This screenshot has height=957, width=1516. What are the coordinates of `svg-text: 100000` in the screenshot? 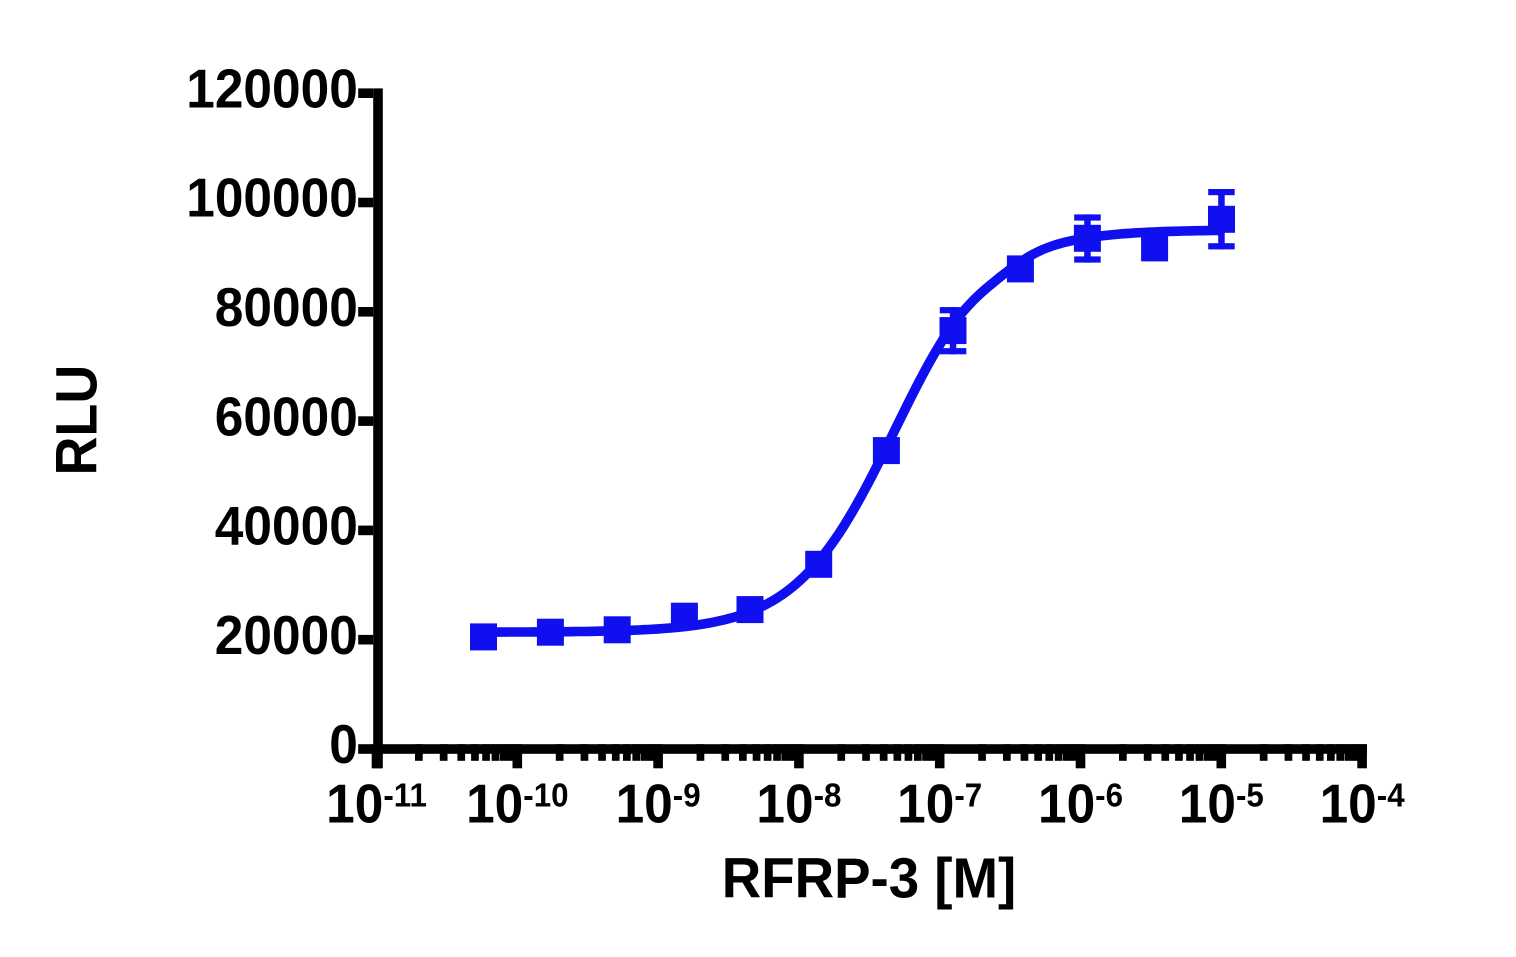 It's located at (272, 198).